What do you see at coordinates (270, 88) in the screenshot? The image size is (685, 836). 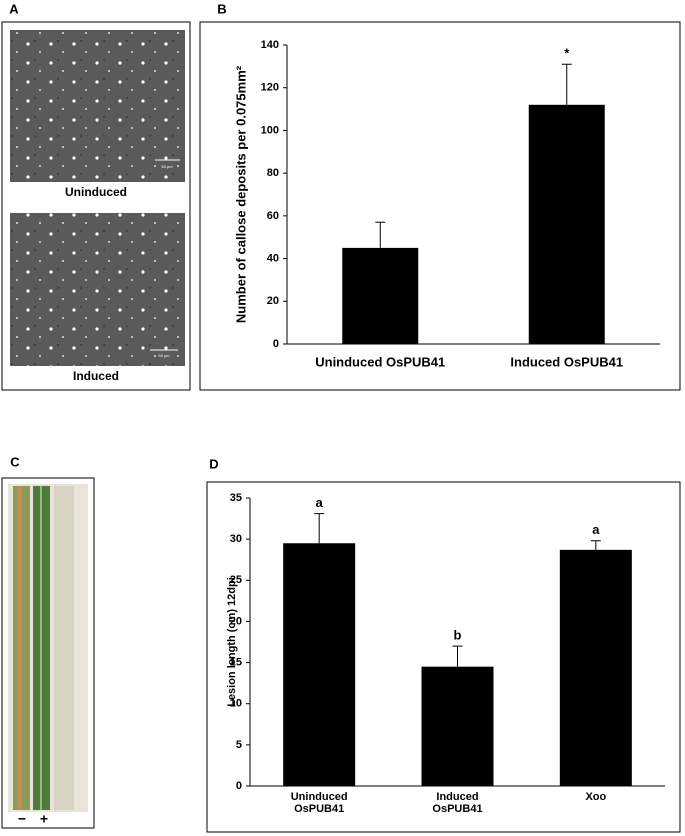 I see `y-tick-label: 120` at bounding box center [270, 88].